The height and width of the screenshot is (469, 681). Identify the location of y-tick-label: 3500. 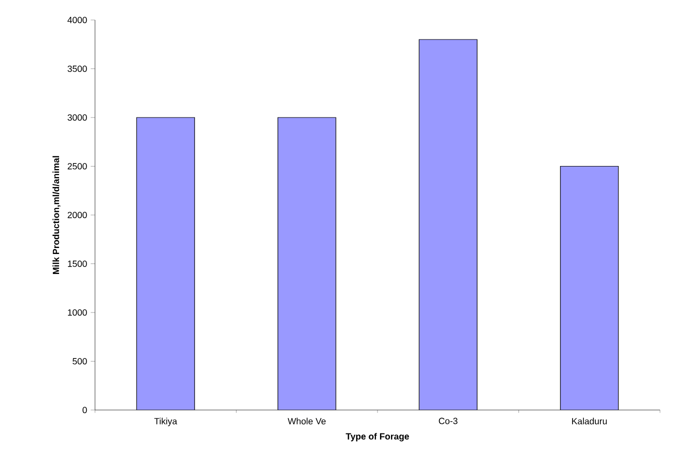
(77, 69).